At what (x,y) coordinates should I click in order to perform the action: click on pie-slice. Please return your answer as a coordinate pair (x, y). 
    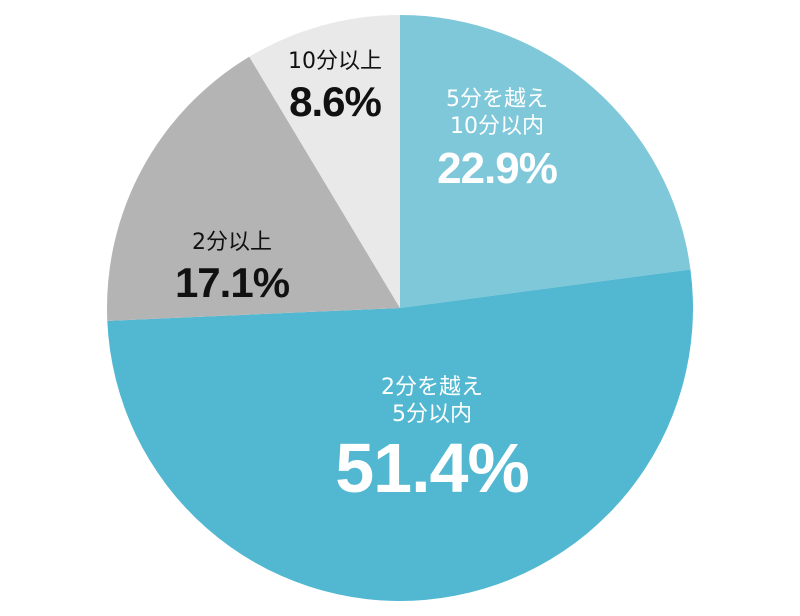
    Looking at the image, I should click on (324, 161).